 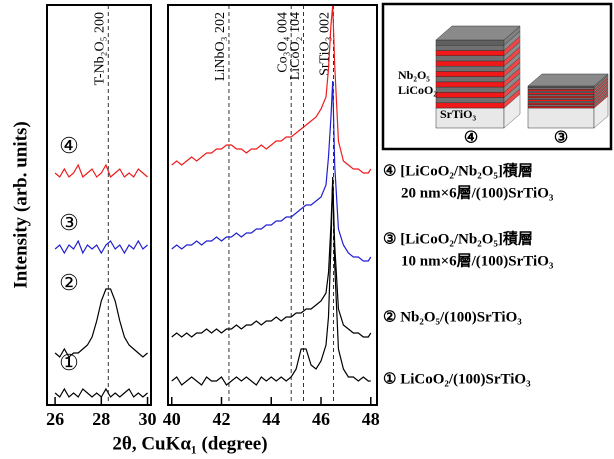 What do you see at coordinates (561, 138) in the screenshot?
I see `inset-label: ③` at bounding box center [561, 138].